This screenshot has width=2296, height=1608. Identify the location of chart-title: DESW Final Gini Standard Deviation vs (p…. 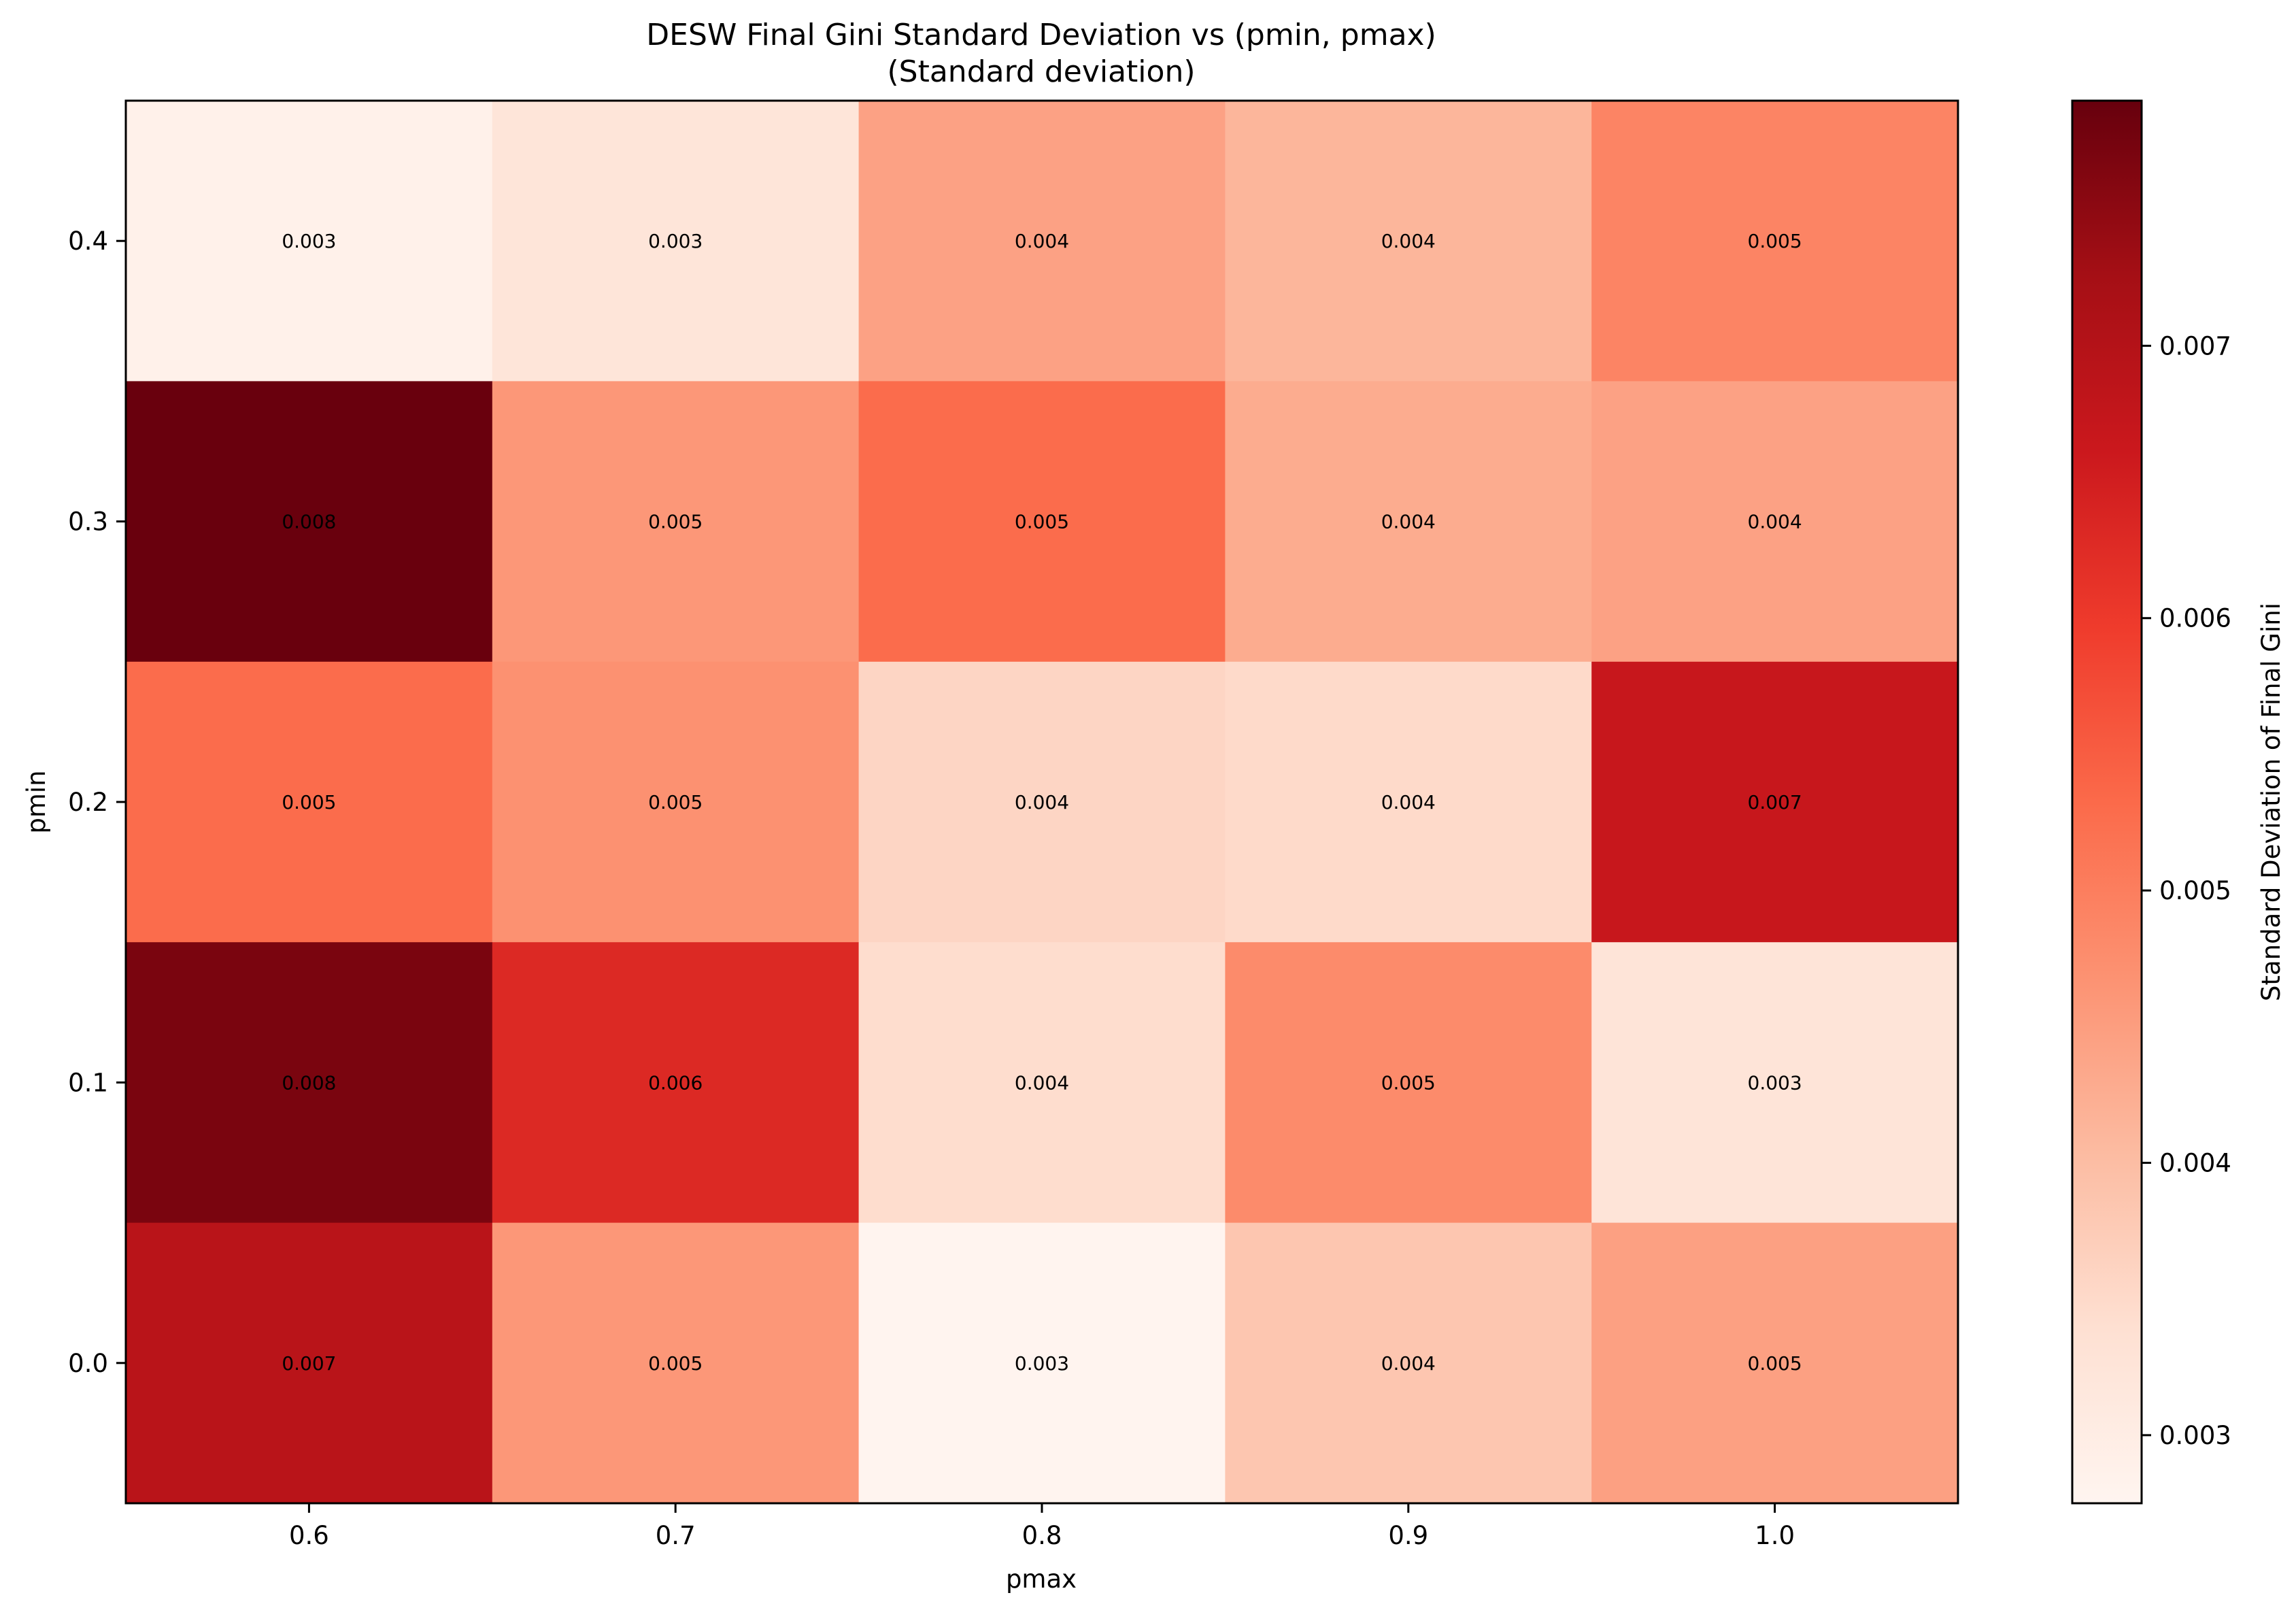
(1041, 35).